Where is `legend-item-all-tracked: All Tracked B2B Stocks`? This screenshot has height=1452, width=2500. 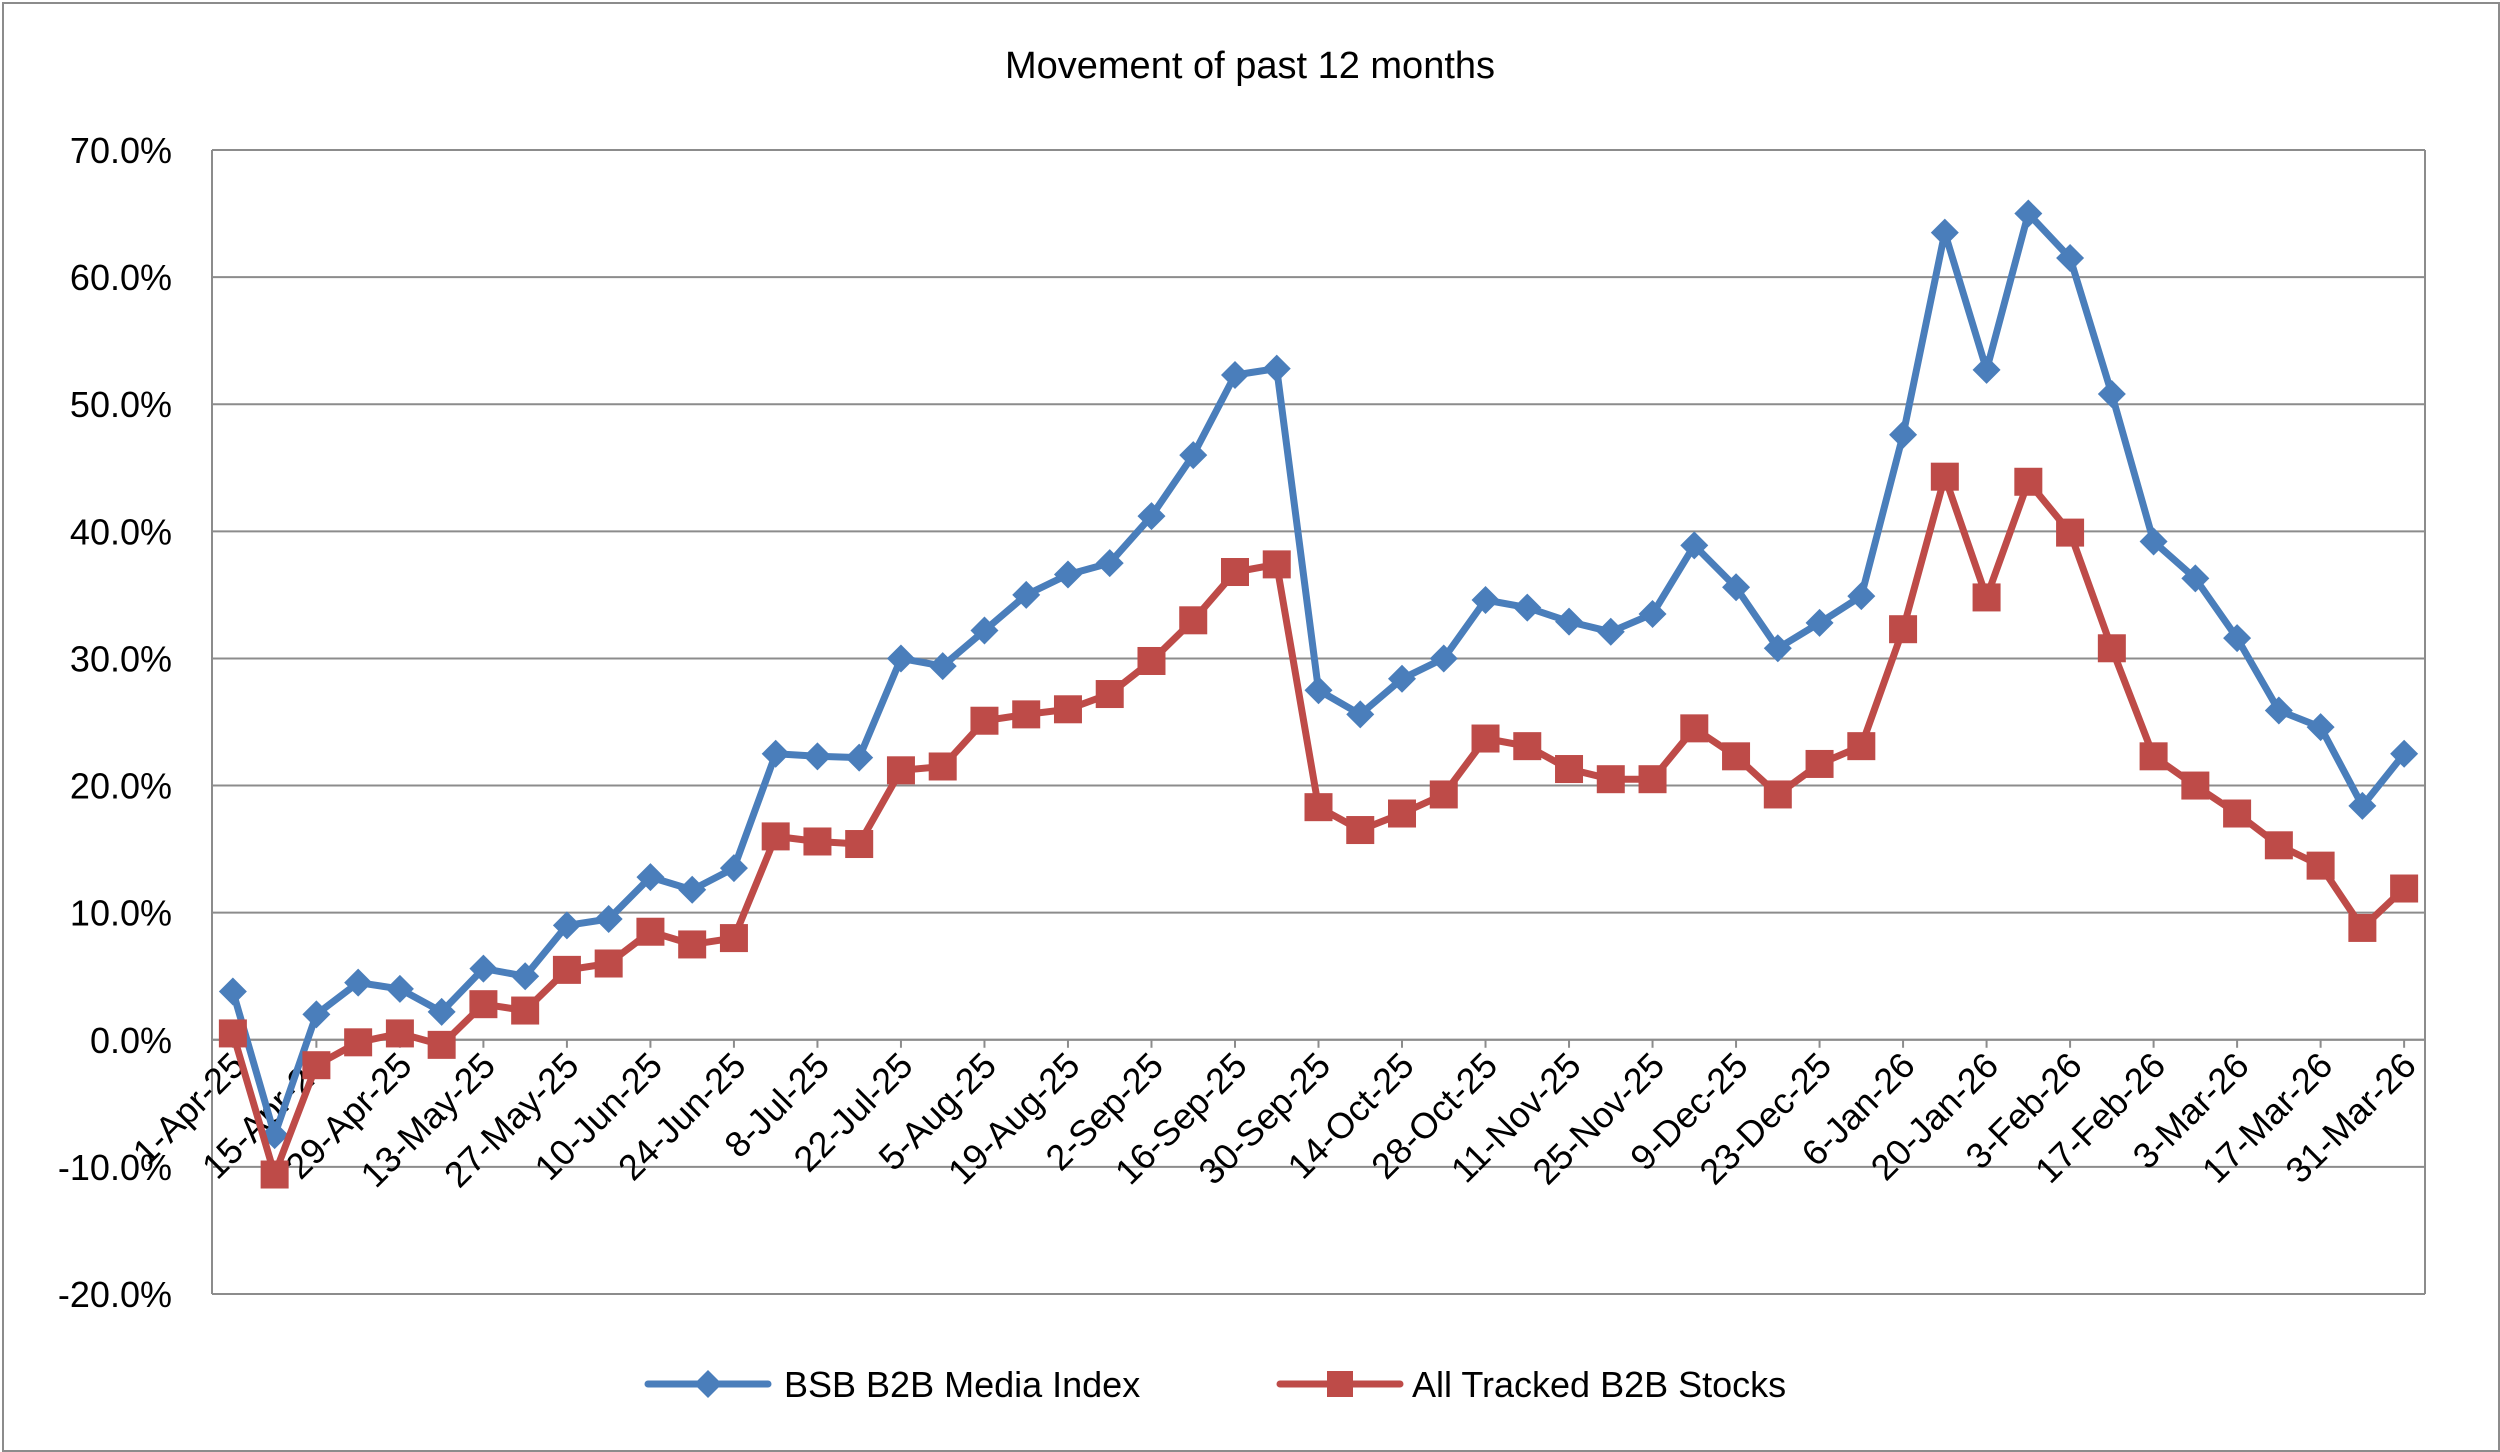
legend-item-all-tracked: All Tracked B2B Stocks is located at coordinates (1531, 1384).